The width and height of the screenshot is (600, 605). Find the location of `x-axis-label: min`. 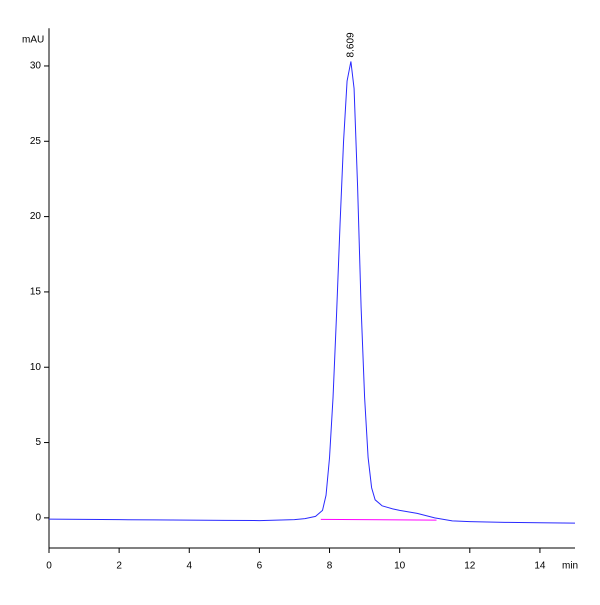

x-axis-label: min is located at coordinates (570, 566).